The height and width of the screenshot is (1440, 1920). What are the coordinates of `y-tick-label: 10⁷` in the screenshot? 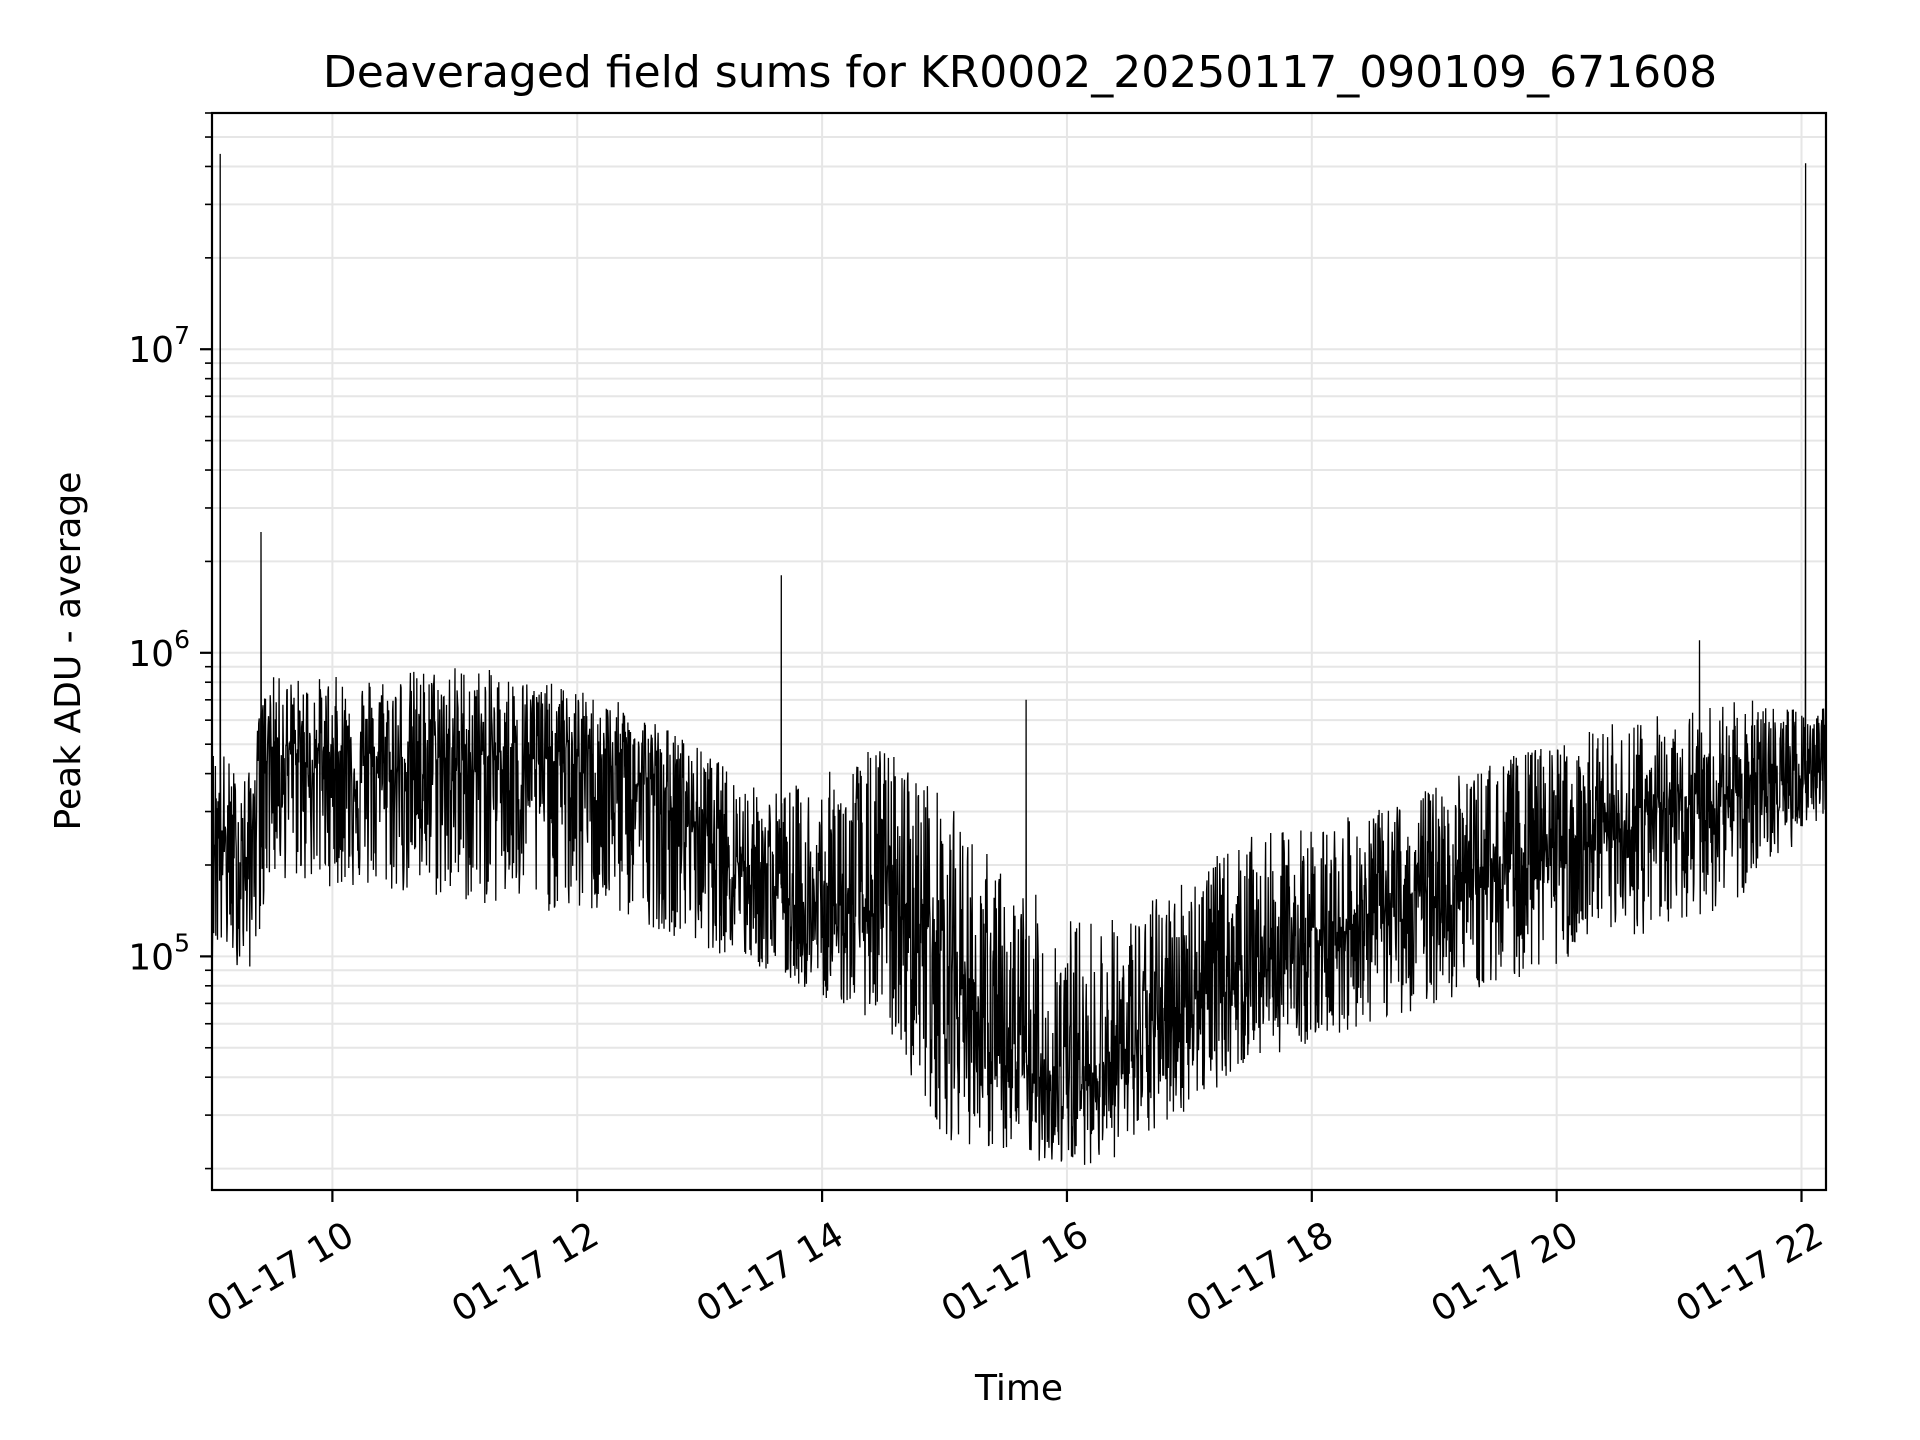 It's located at (159, 346).